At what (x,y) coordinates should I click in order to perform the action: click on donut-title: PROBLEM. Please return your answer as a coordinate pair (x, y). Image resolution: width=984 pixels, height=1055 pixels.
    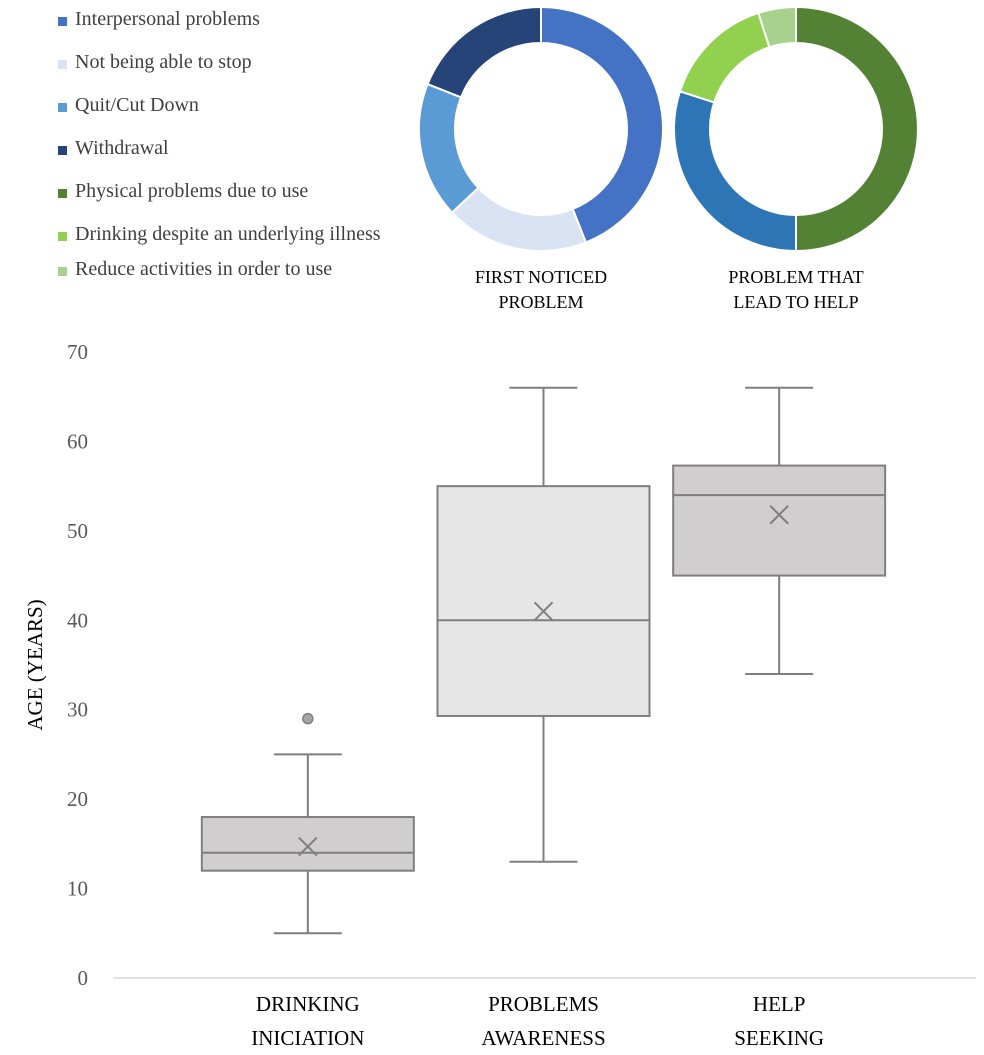
    Looking at the image, I should click on (540, 302).